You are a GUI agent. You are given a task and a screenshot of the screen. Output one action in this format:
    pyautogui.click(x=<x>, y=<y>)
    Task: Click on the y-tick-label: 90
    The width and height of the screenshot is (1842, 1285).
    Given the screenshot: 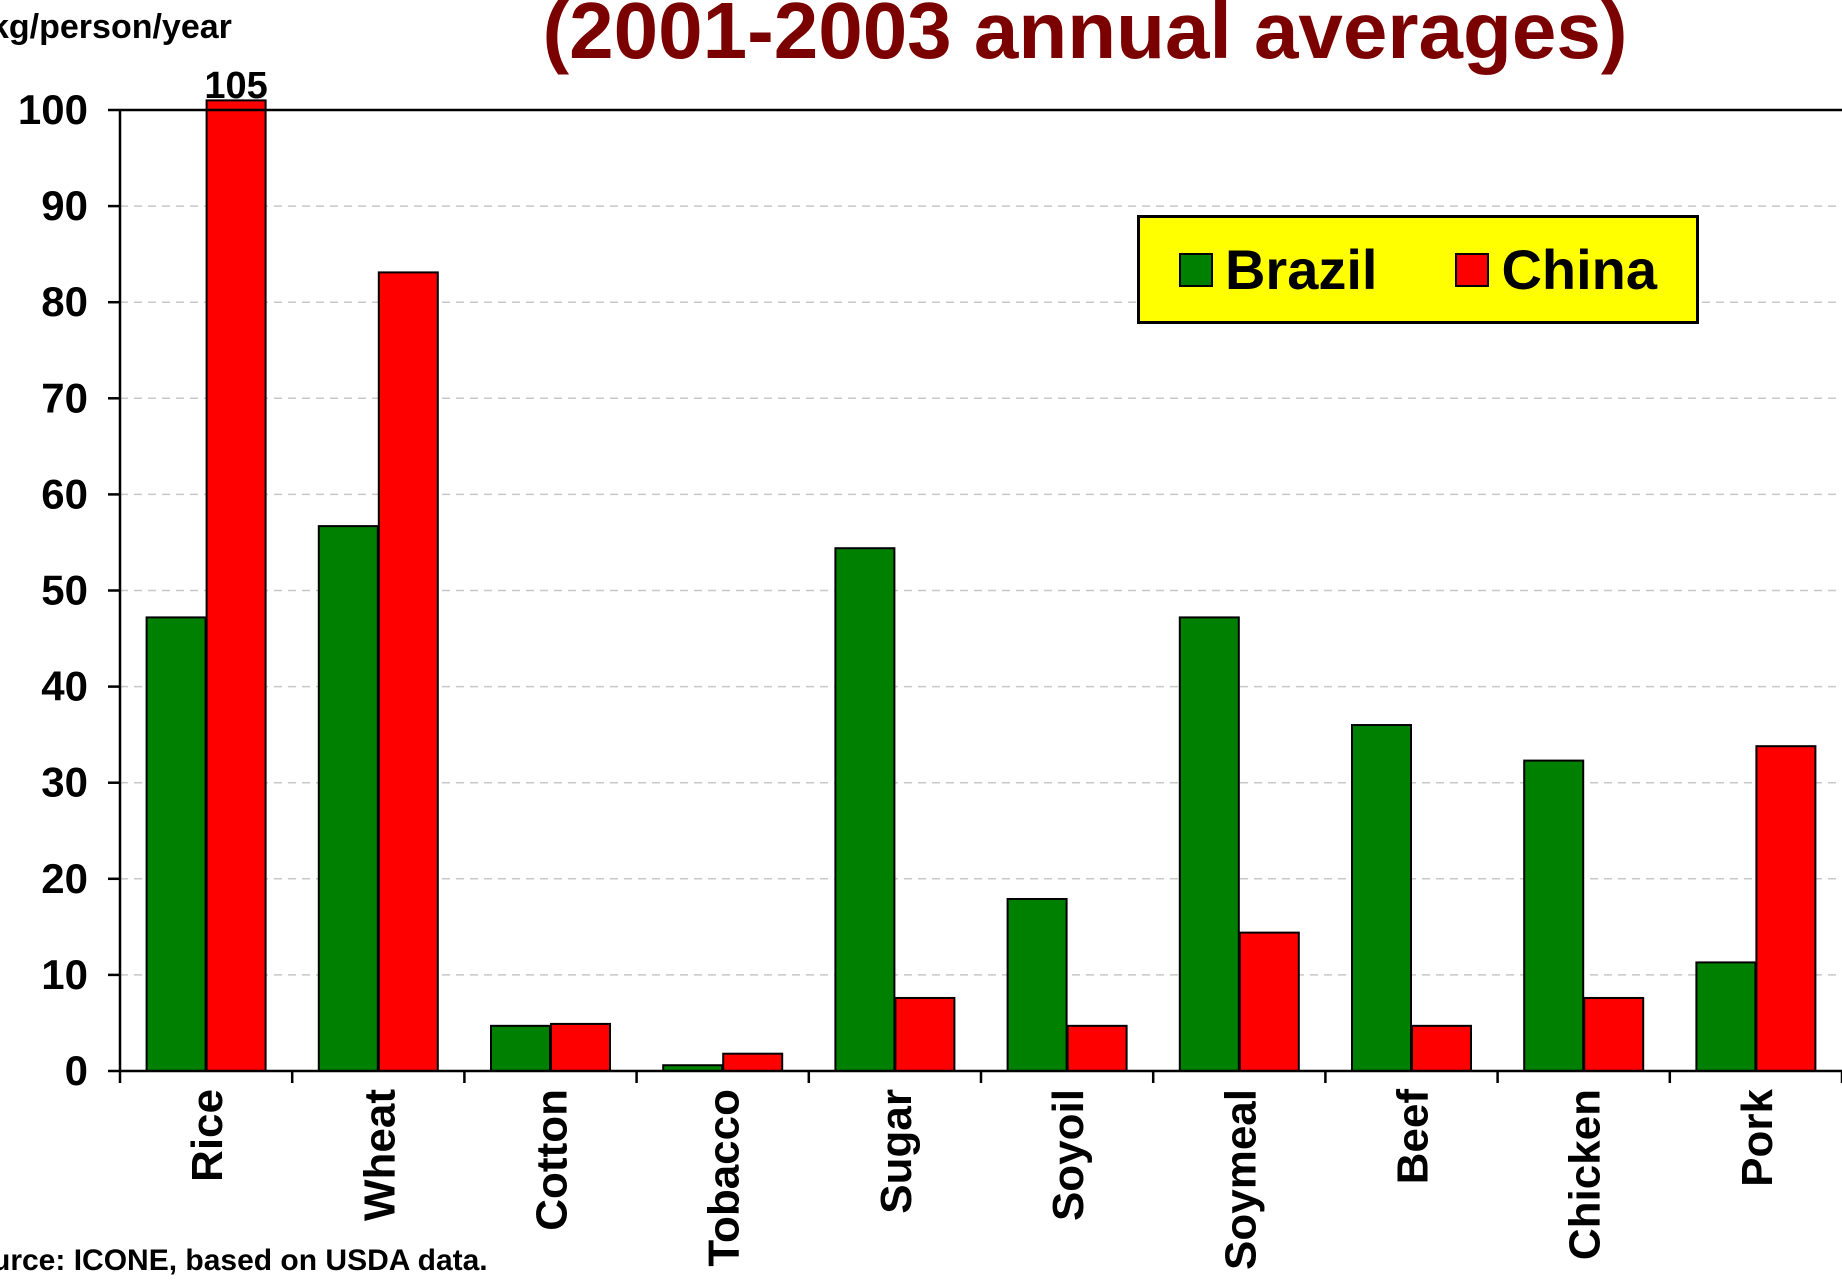 What is the action you would take?
    pyautogui.click(x=64, y=205)
    